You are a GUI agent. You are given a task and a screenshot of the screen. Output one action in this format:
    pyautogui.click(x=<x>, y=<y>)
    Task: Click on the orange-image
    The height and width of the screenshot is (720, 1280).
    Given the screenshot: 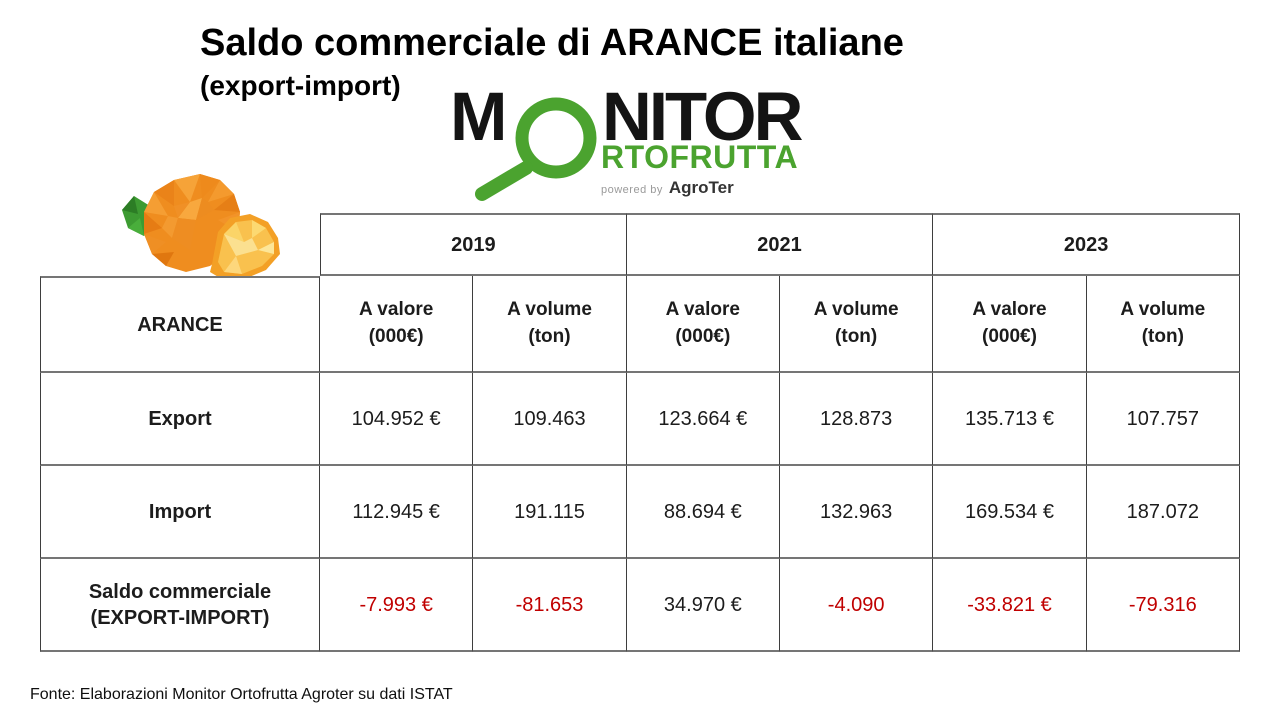 What is the action you would take?
    pyautogui.click(x=201, y=227)
    